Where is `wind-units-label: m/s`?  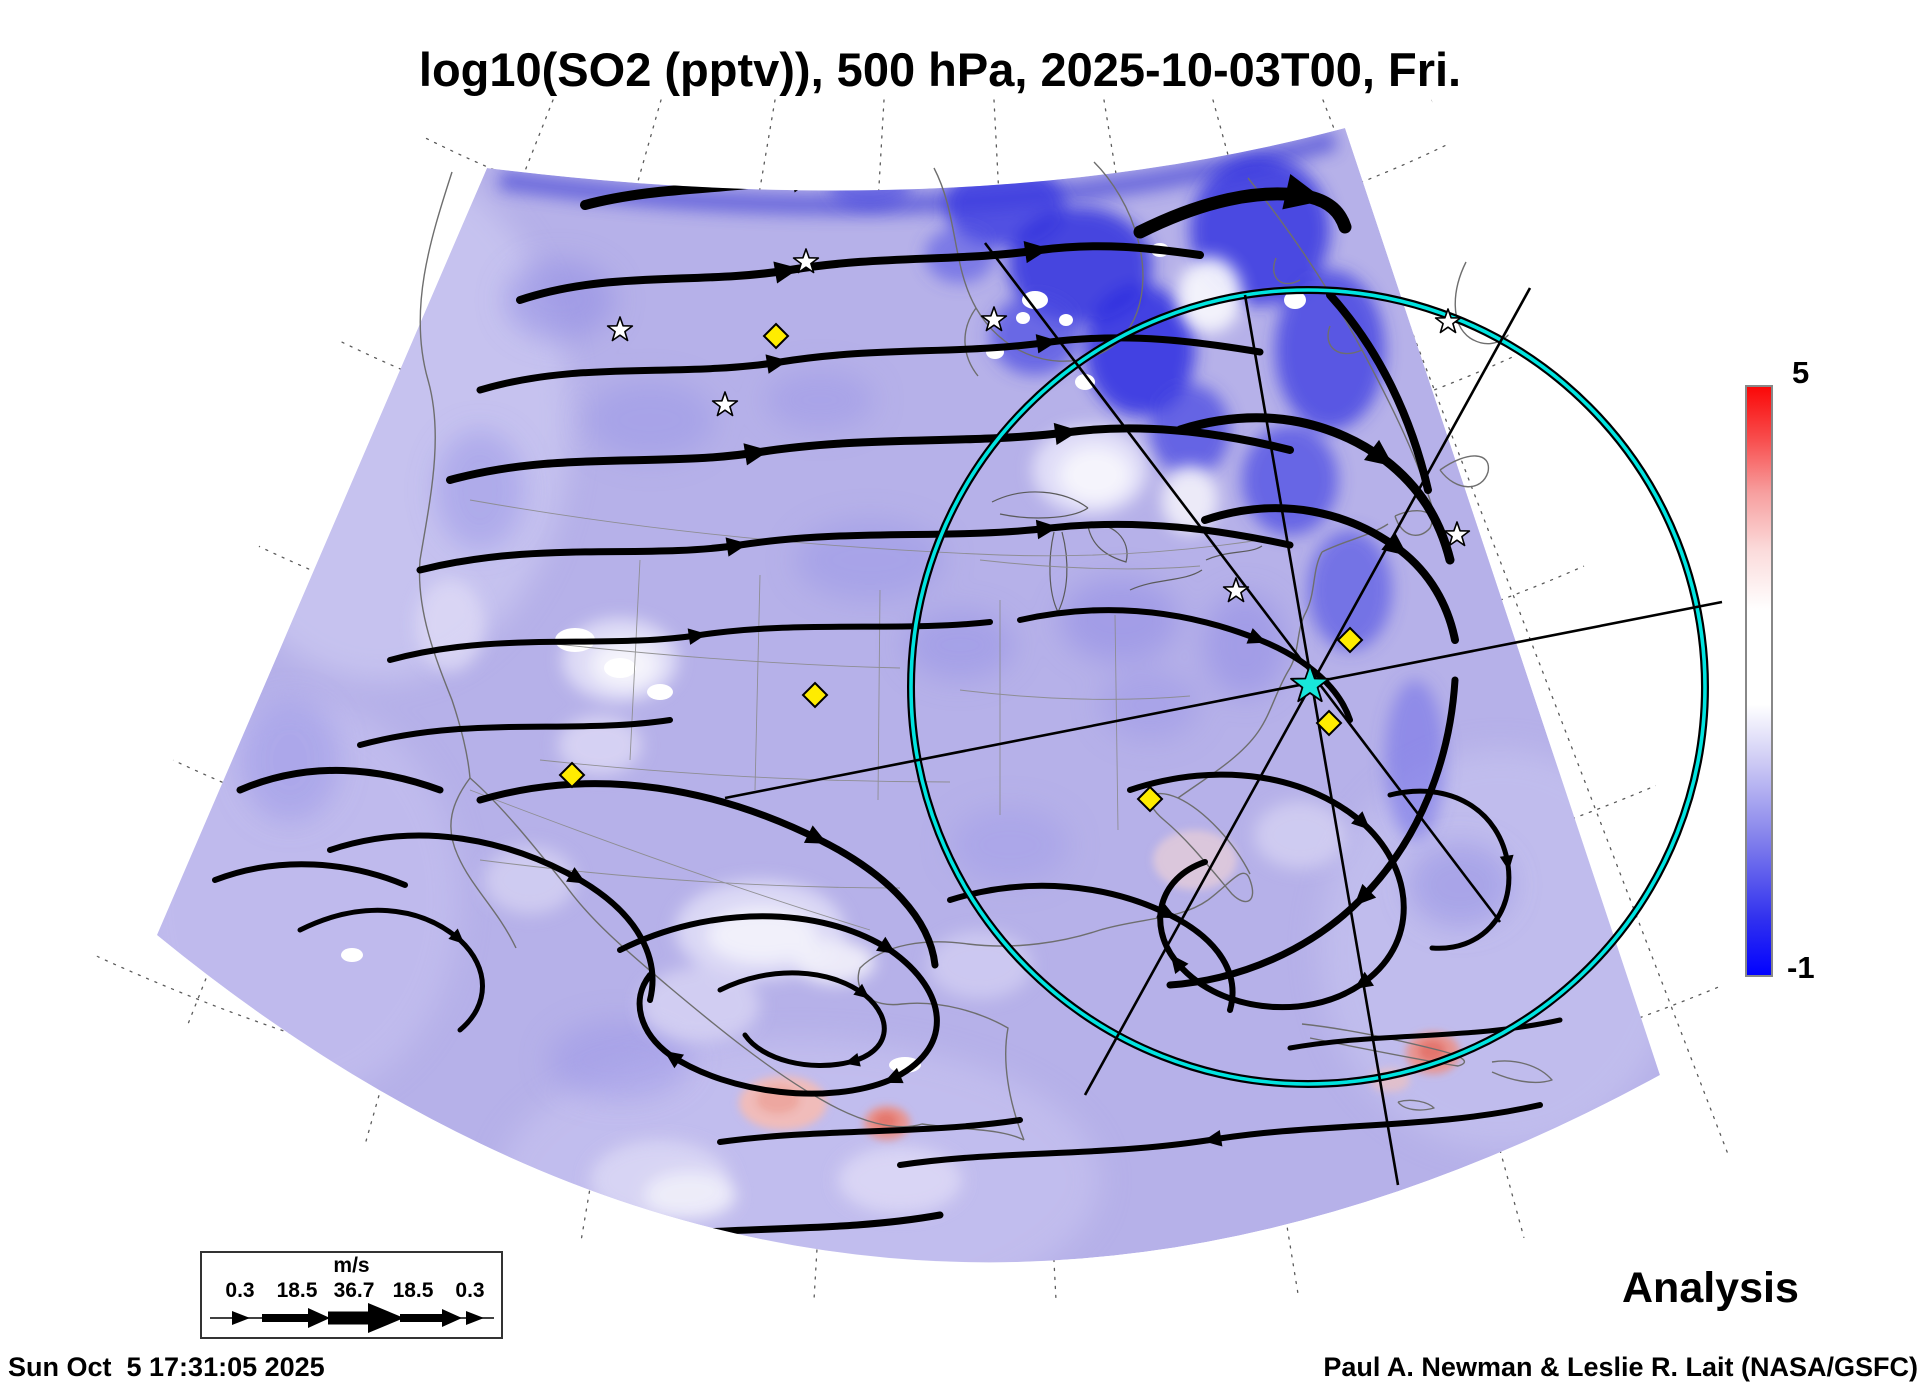 wind-units-label: m/s is located at coordinates (351, 1265).